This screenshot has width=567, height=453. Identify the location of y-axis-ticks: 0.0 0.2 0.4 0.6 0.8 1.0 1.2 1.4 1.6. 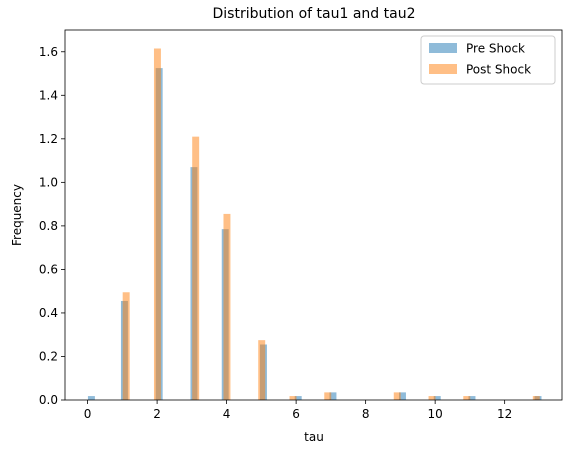
(52, 226).